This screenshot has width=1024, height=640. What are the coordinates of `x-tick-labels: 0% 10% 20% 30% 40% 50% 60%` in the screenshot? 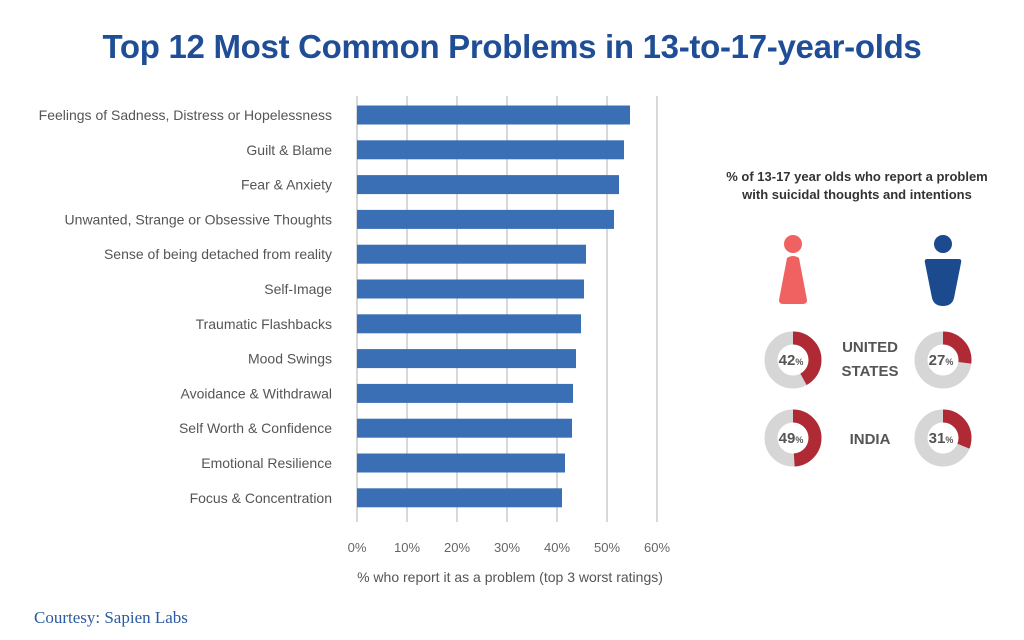 It's located at (509, 547).